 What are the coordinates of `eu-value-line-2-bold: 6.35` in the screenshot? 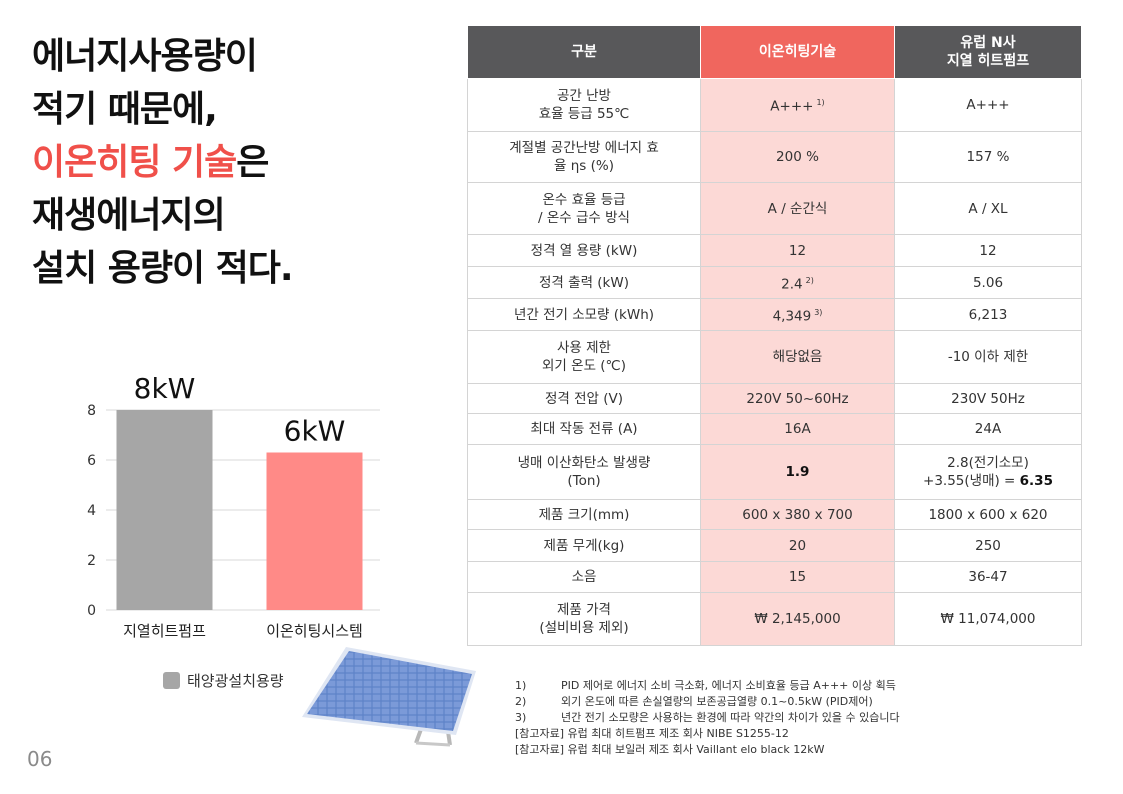 It's located at (1036, 481).